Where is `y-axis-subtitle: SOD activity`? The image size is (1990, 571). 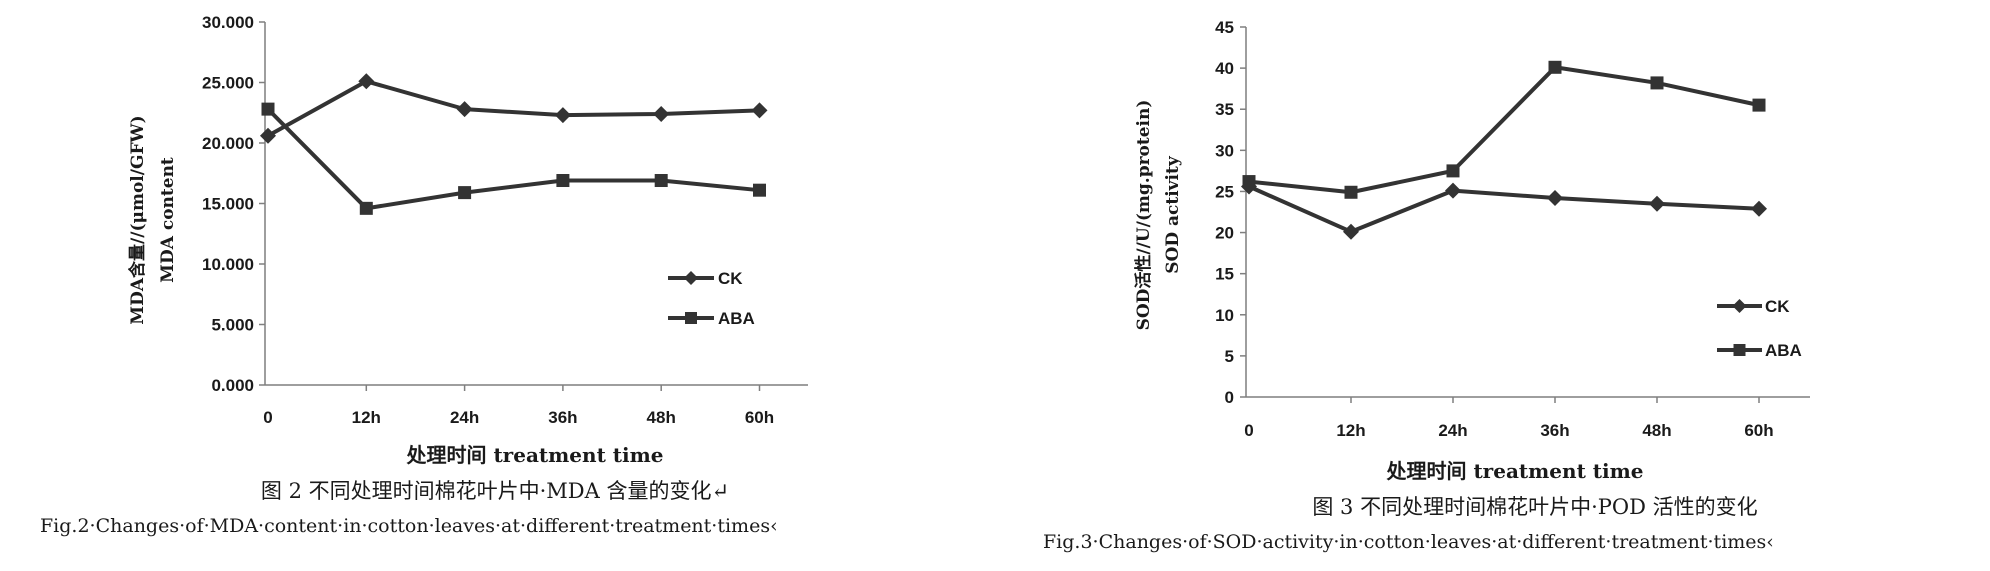
y-axis-subtitle: SOD activity is located at coordinates (1173, 214).